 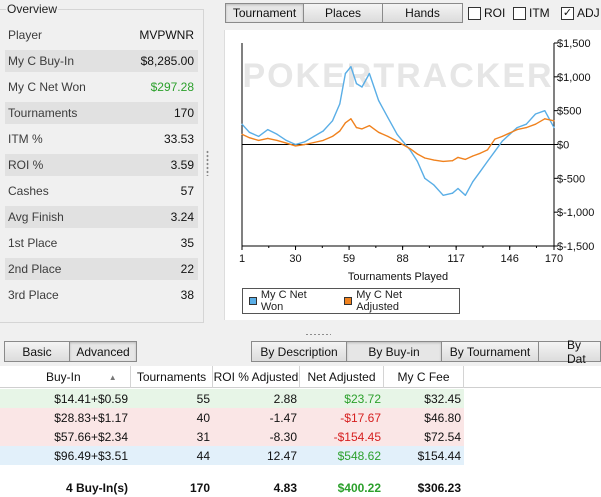 I want to click on column-header-roi-adjusted: ROI % Adjusted, so click(x=256, y=377).